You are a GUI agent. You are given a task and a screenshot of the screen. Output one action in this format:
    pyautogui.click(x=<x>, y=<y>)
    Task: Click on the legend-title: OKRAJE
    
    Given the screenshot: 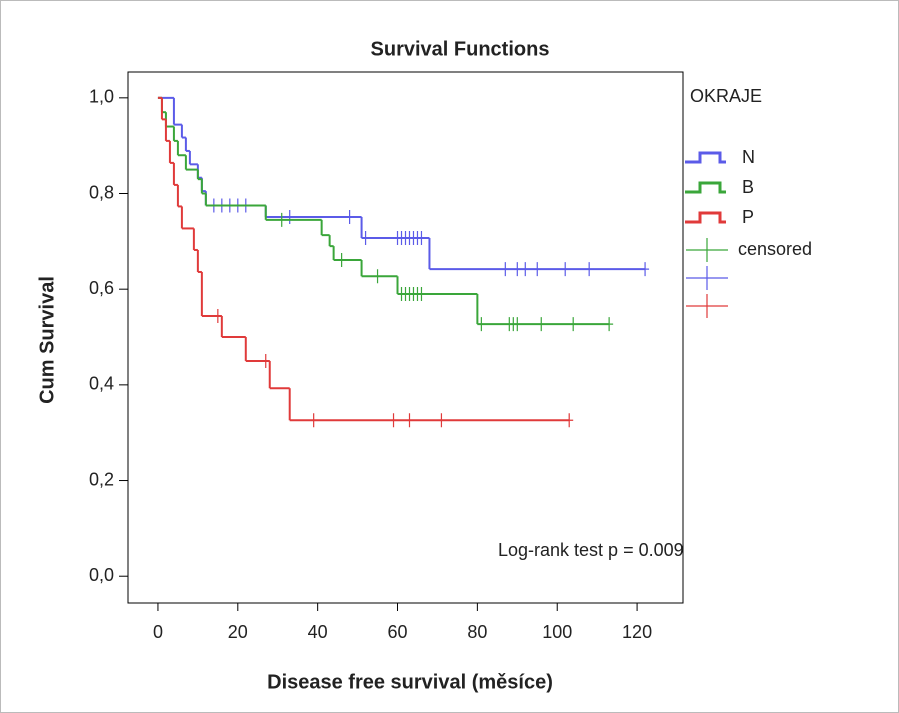 What is the action you would take?
    pyautogui.click(x=726, y=96)
    